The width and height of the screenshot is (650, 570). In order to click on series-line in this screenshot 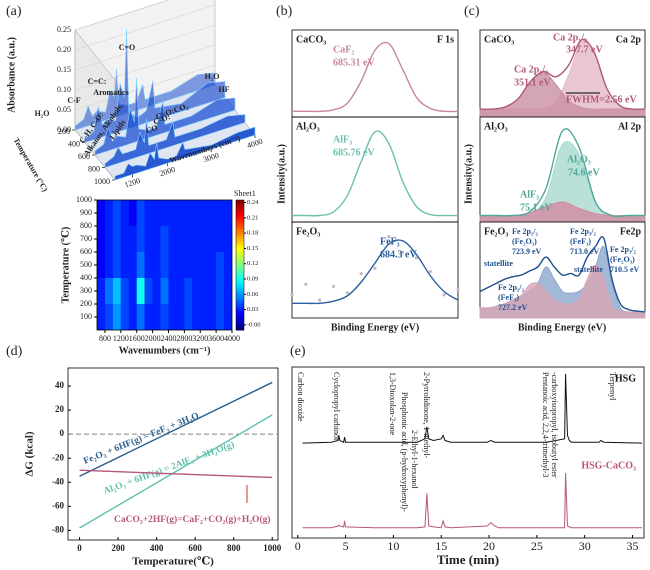, I will do `click(176, 429)`.